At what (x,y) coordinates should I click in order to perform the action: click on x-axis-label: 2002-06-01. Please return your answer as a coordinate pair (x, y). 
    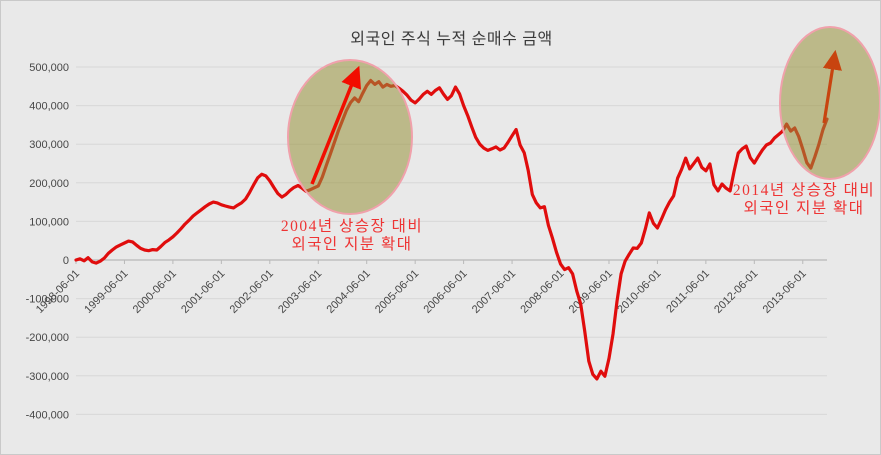
    Looking at the image, I should click on (252, 292).